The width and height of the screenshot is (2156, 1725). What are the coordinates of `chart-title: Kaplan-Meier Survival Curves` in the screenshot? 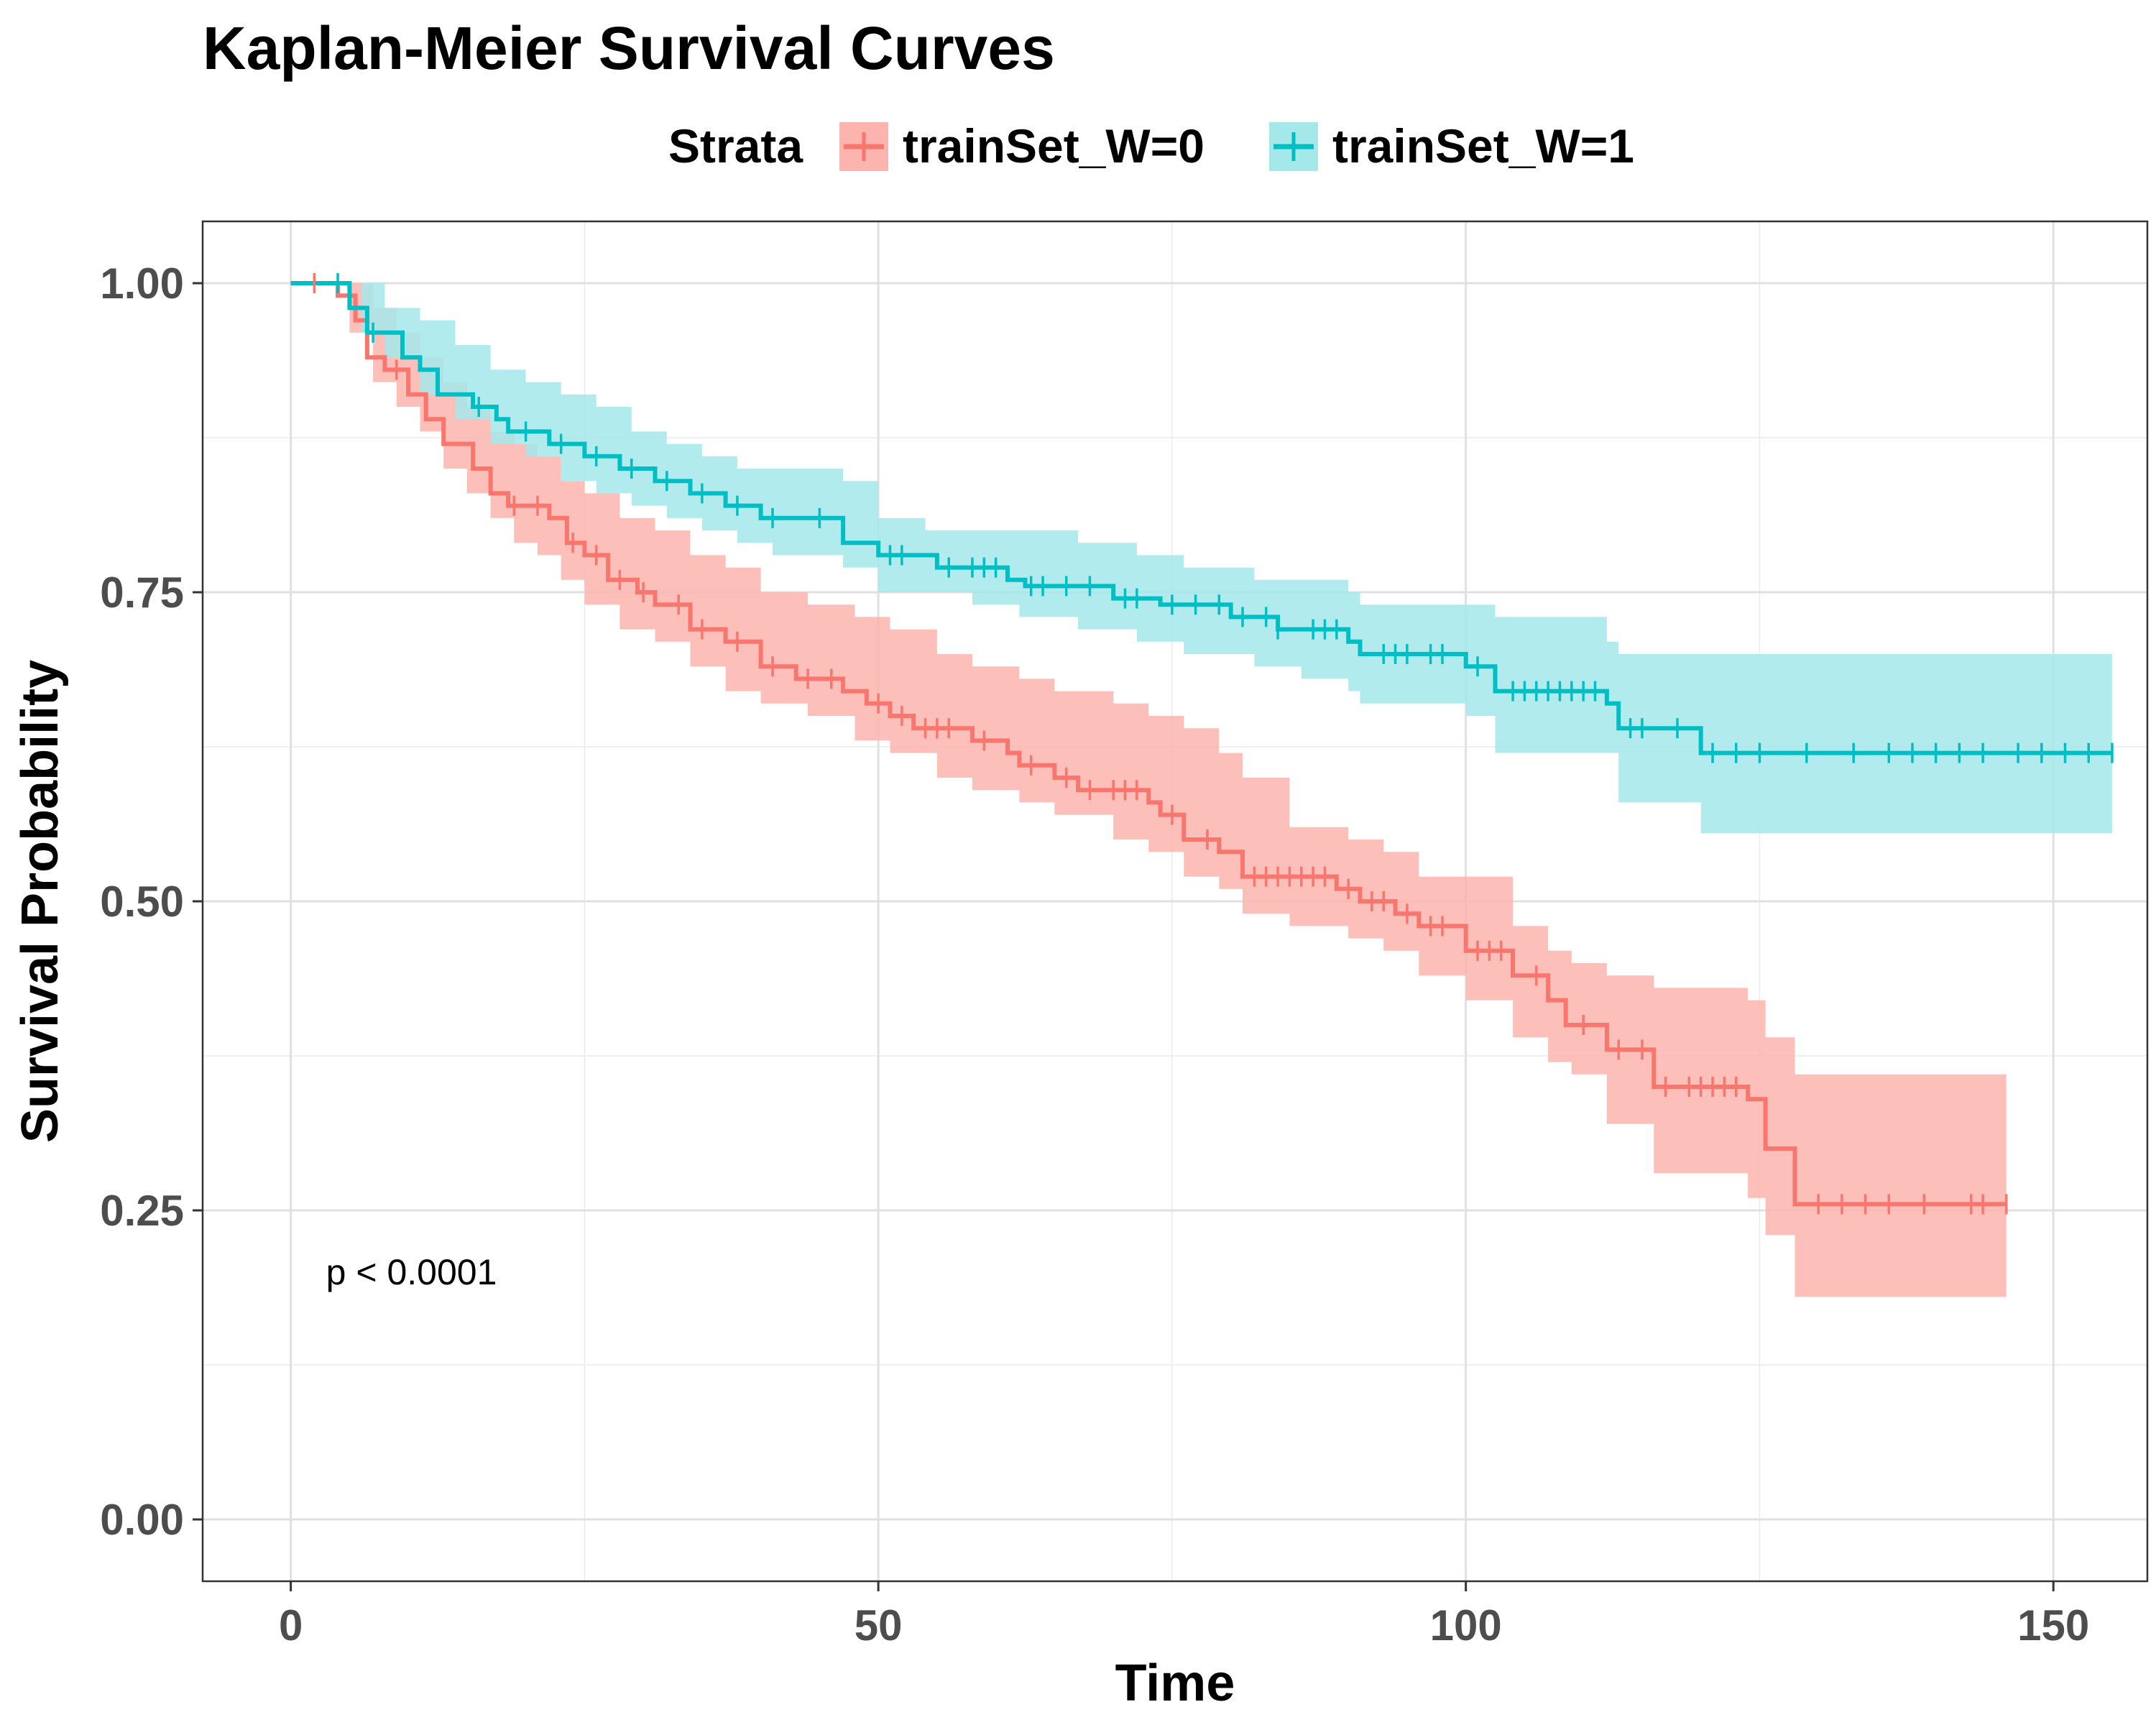 It's located at (629, 48).